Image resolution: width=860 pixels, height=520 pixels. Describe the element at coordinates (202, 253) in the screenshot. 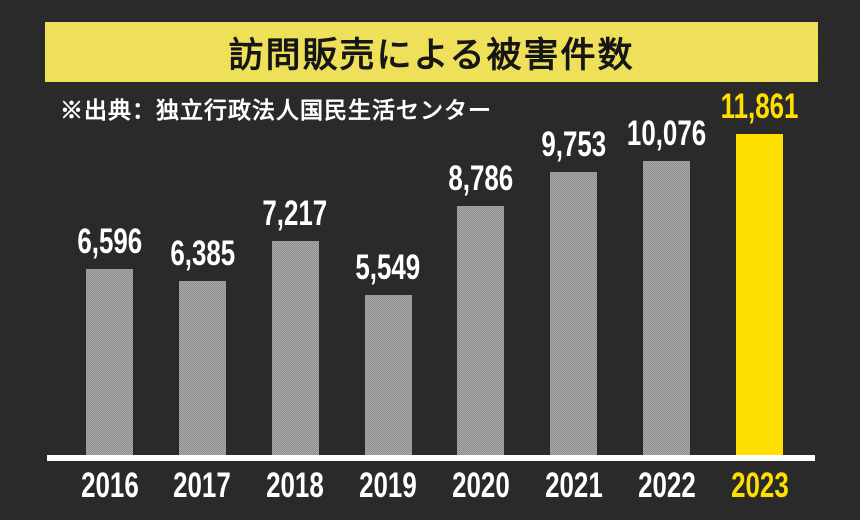

I see `bar-value-label-2017: 6,385` at that location.